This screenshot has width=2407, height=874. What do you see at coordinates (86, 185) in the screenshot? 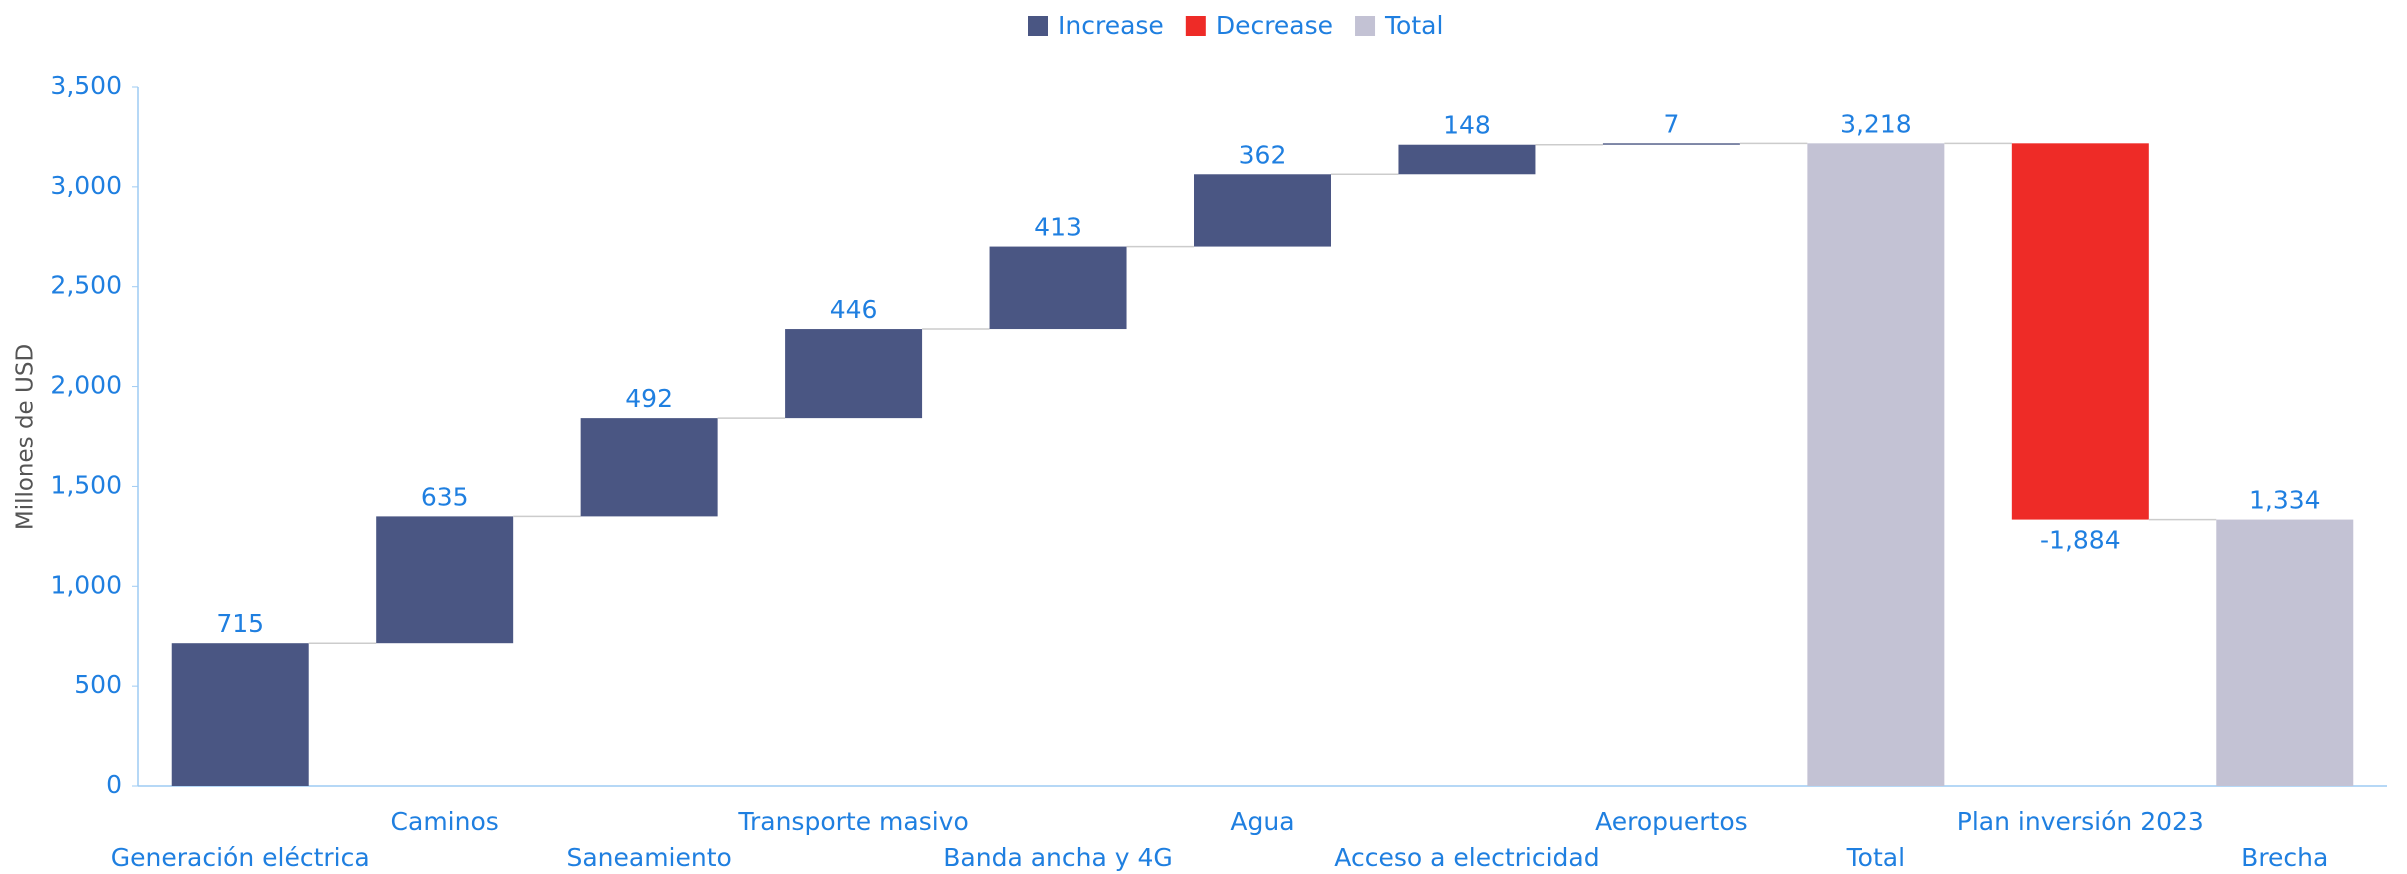
I see `y-tick-label: 3,000` at bounding box center [86, 185].